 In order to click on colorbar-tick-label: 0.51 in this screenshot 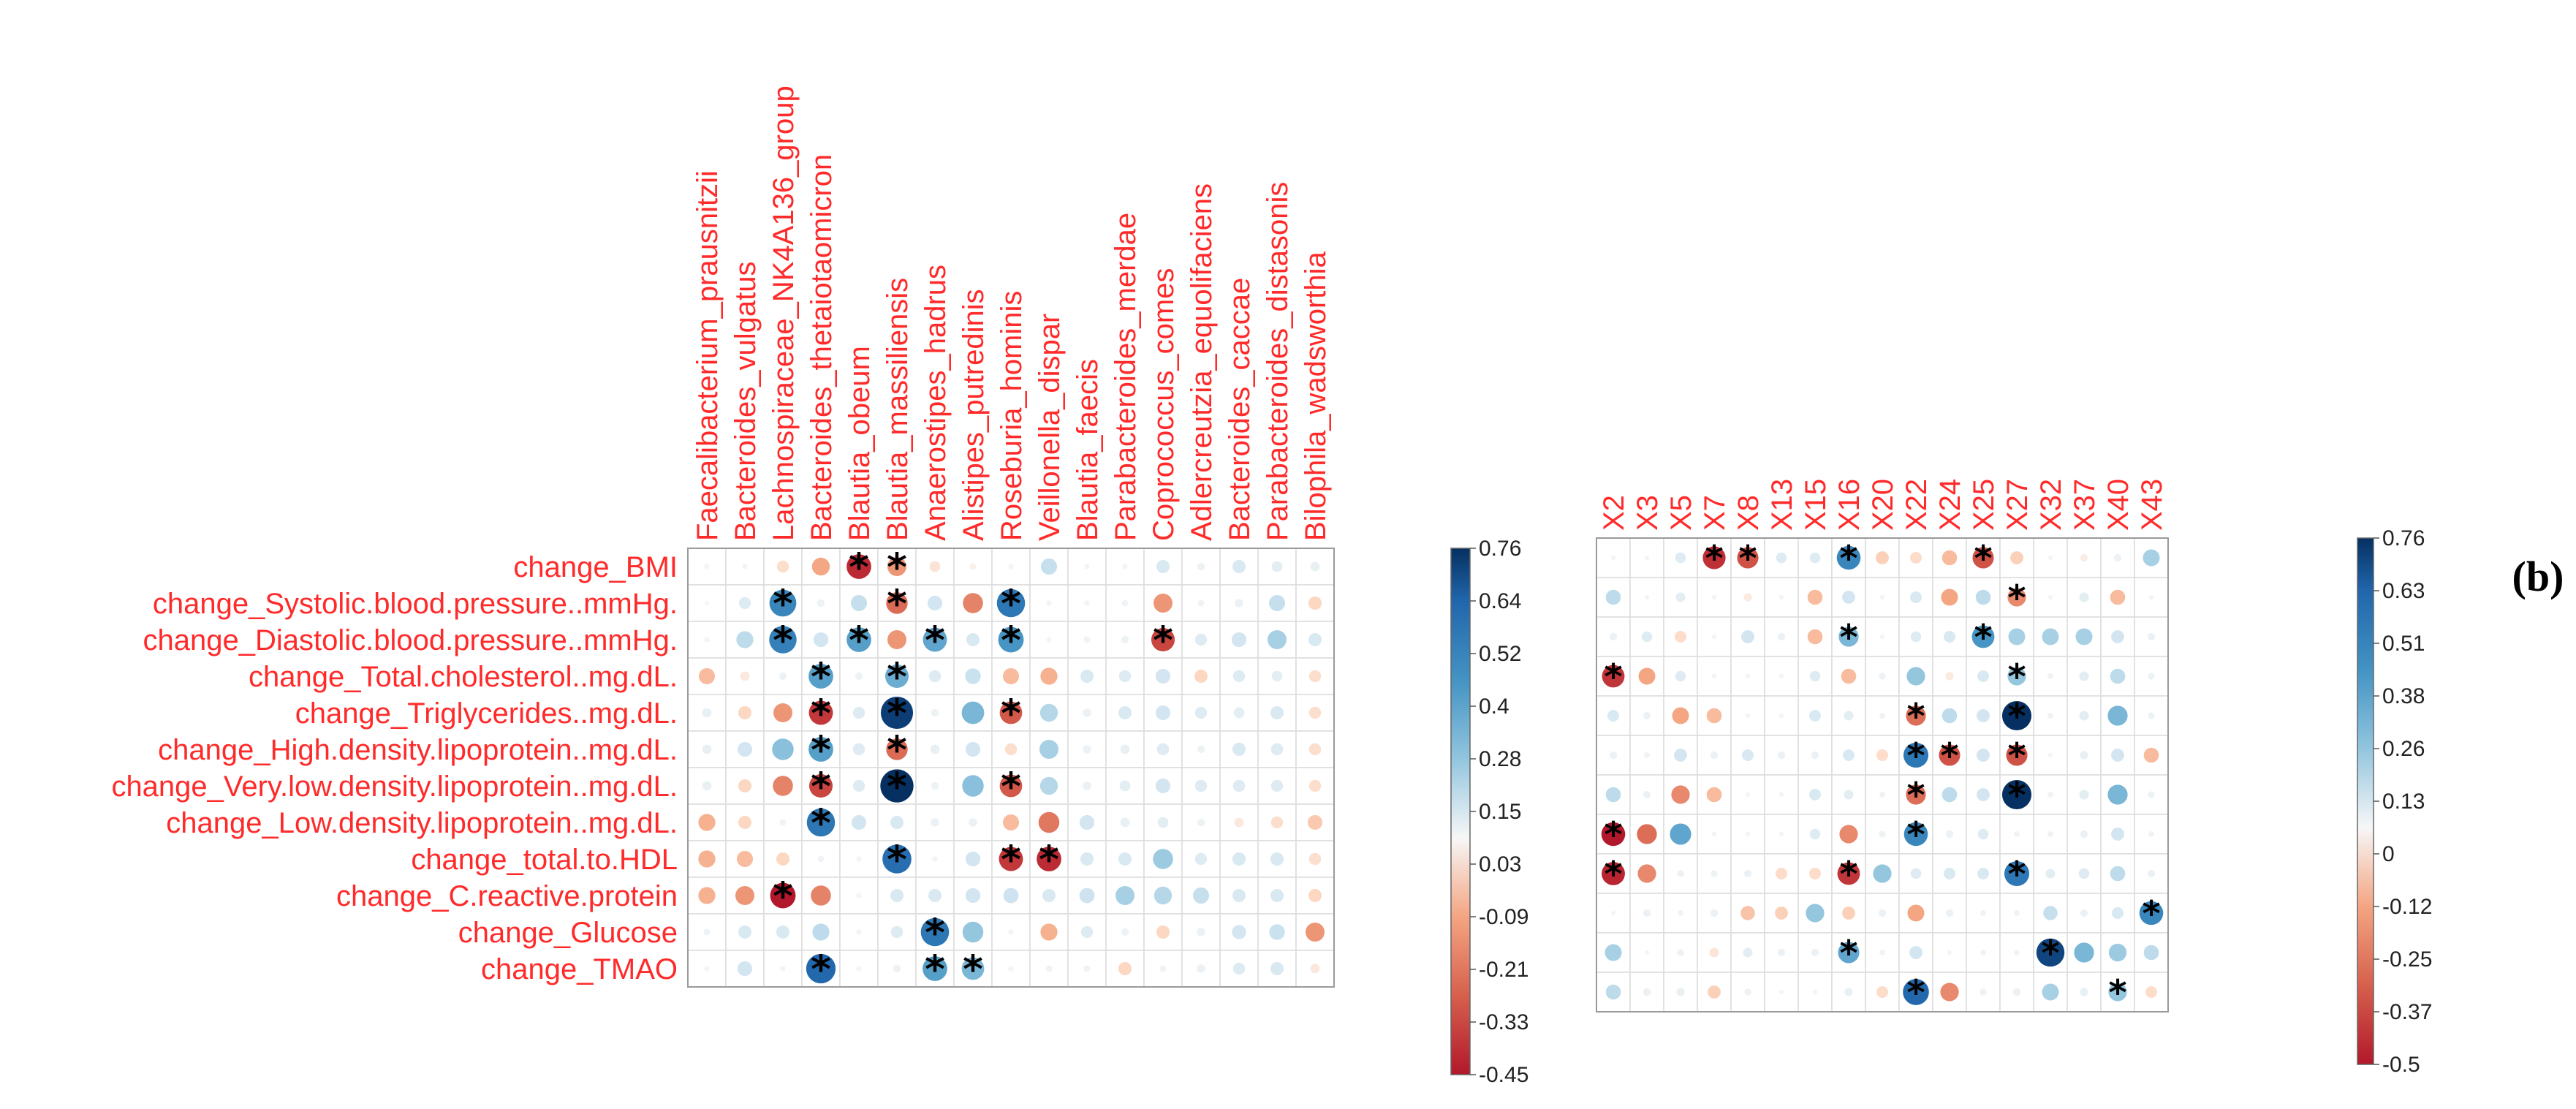, I will do `click(2403, 644)`.